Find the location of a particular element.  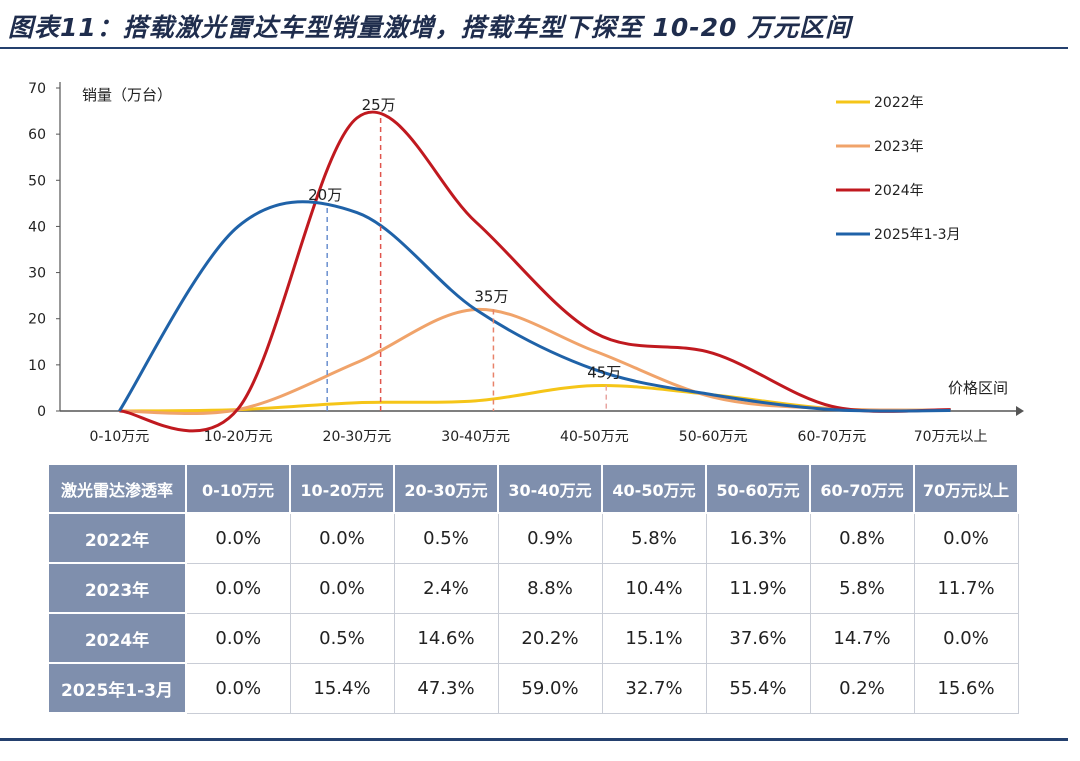

x-tick-label: 30-40万元 is located at coordinates (475, 437).